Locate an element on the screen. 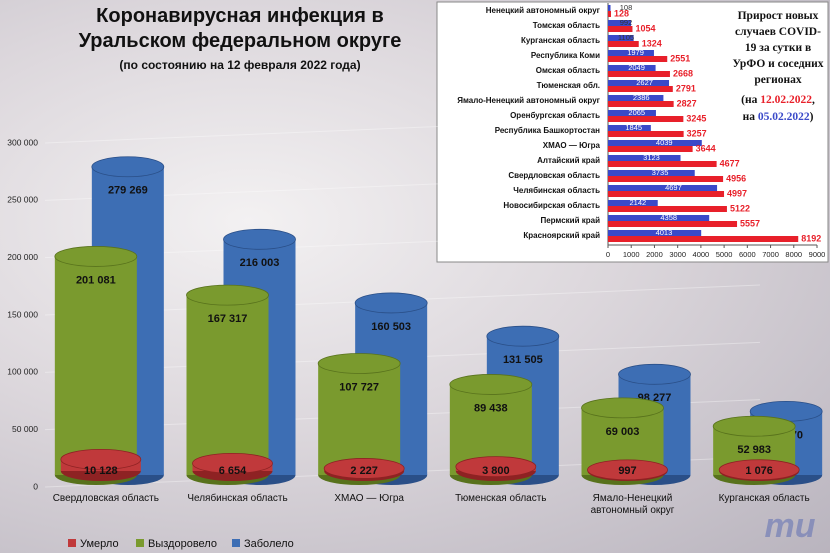 The width and height of the screenshot is (830, 553). value-label: 201 081 is located at coordinates (96, 280).